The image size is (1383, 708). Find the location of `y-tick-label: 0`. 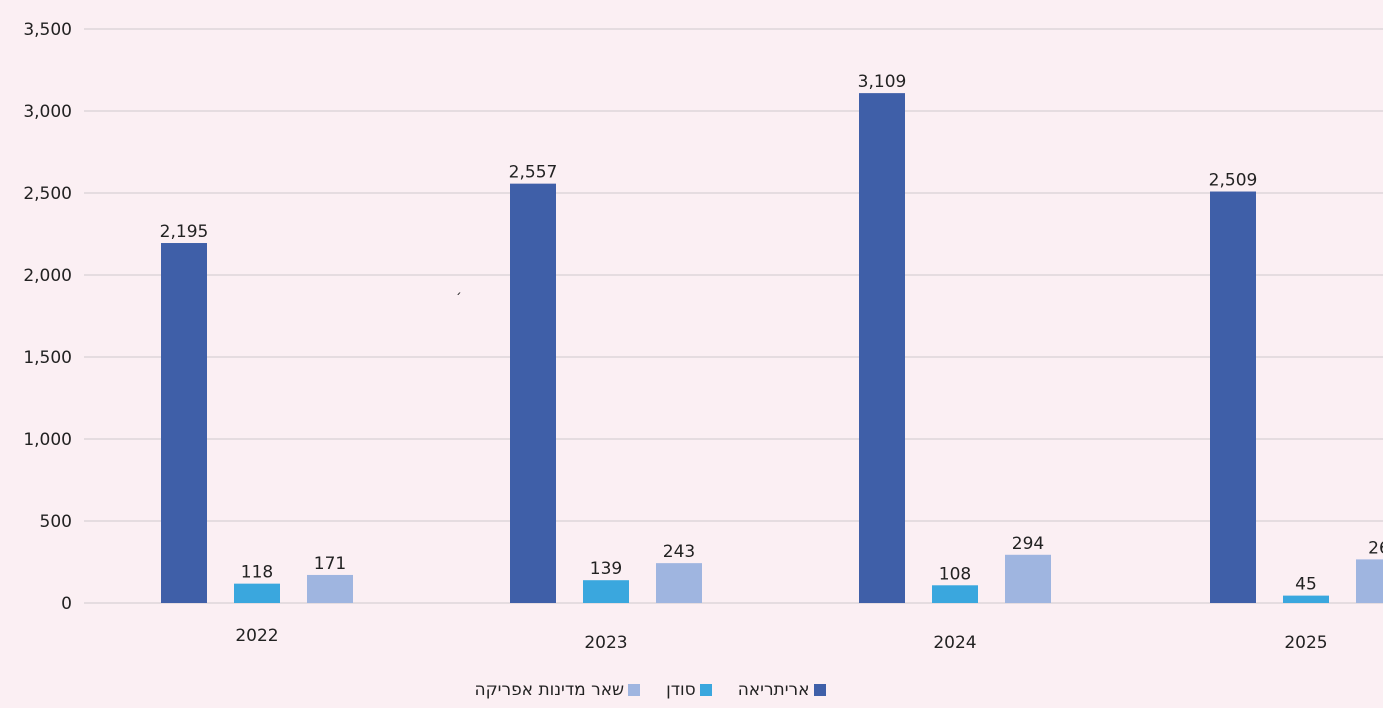

y-tick-label: 0 is located at coordinates (66, 604).